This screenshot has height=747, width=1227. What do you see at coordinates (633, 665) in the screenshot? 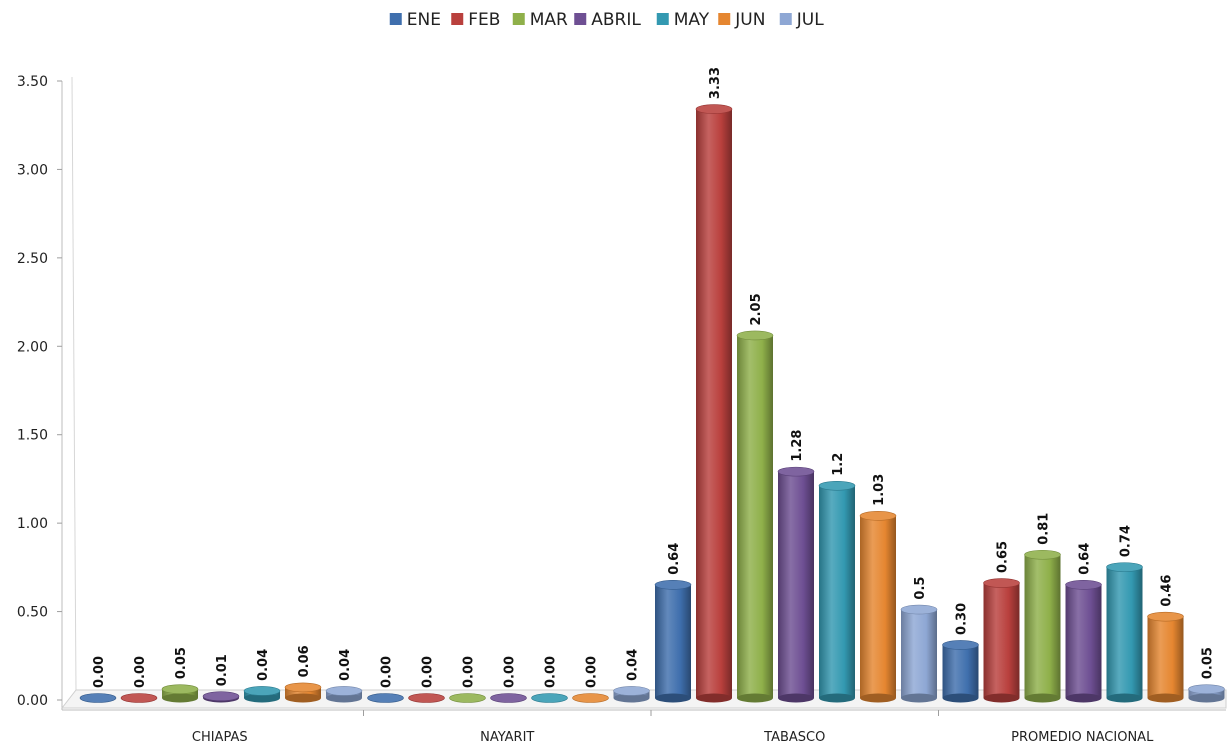
I see `data-label-nayarit-jul: 0.04` at bounding box center [633, 665].